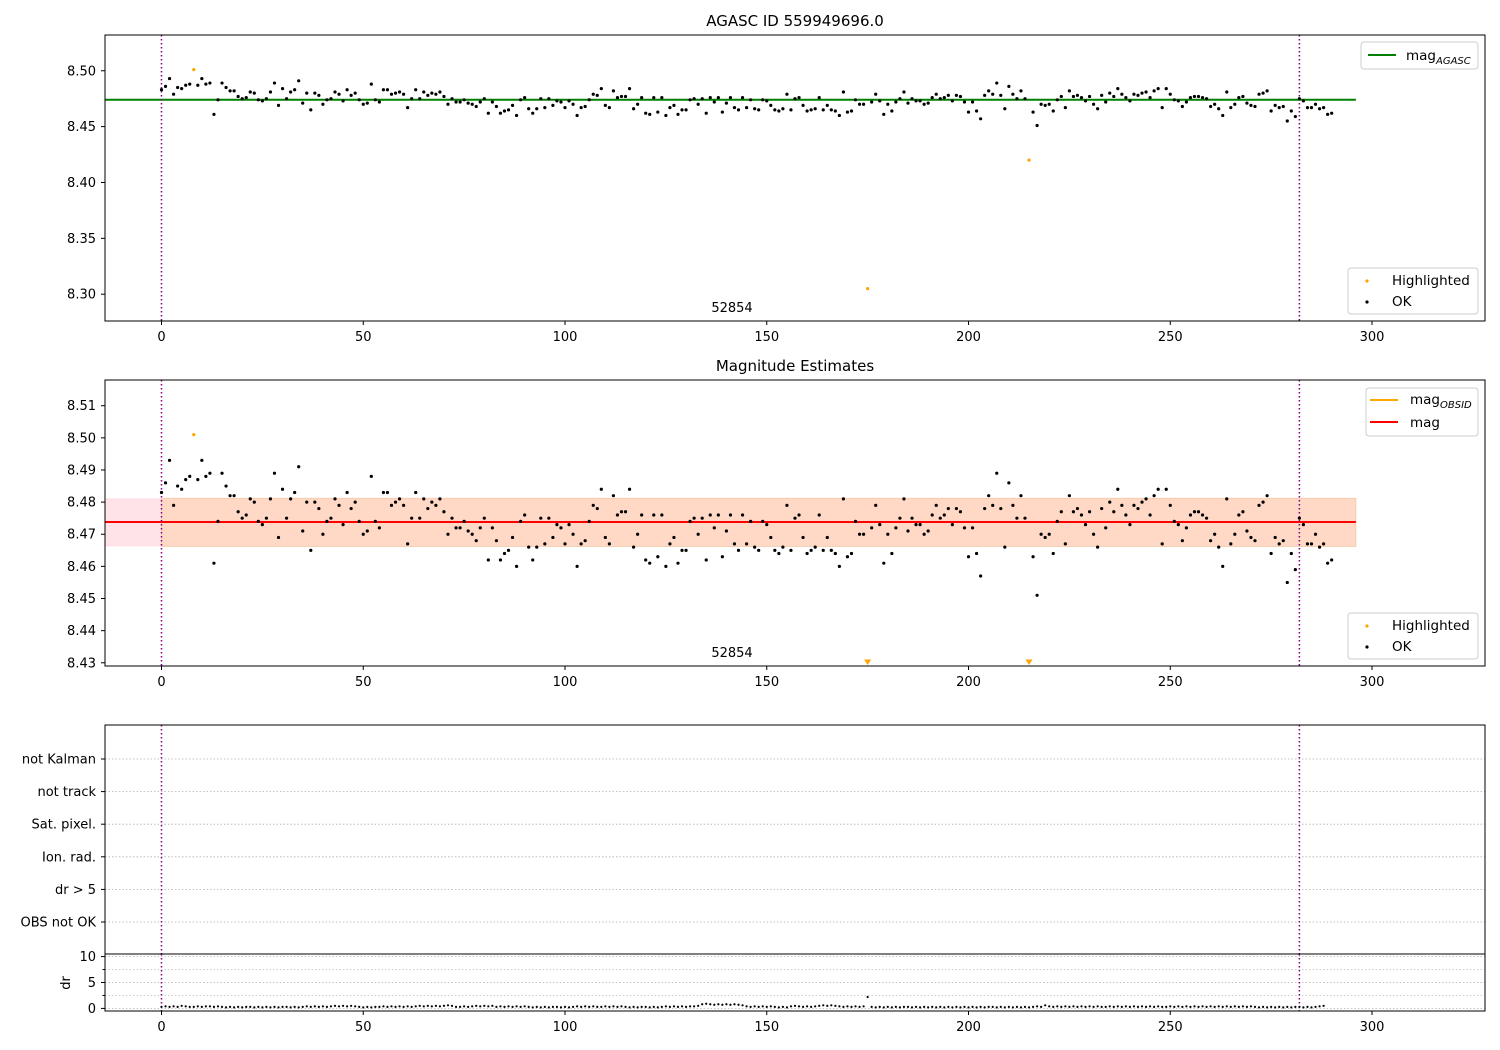  Describe the element at coordinates (565, 337) in the screenshot. I see `x-tick-label: 100` at that location.